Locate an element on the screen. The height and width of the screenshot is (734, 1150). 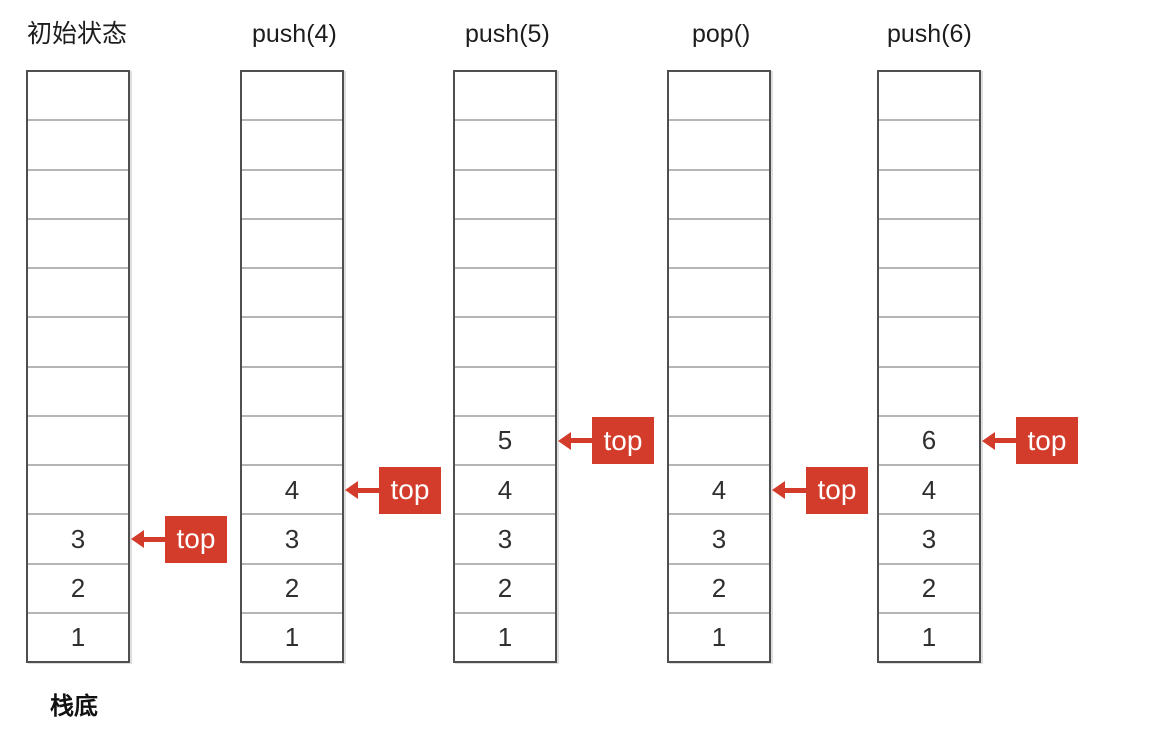
stack-cell-value: 6 is located at coordinates (929, 440).